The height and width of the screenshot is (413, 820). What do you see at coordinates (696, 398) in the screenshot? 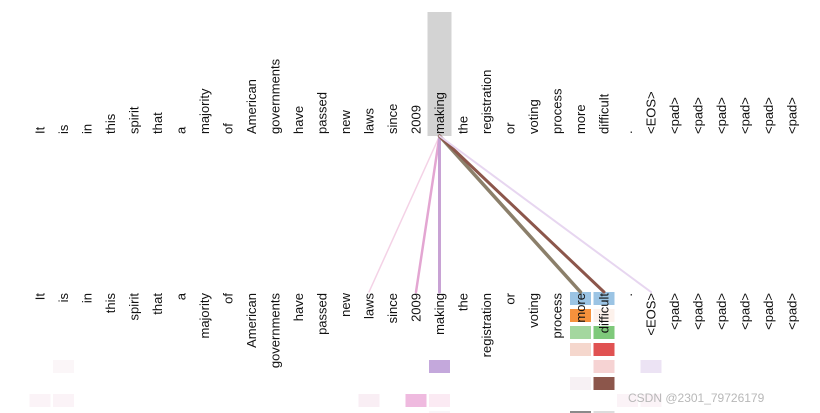
I see `watermark-text: CSDN @2301_79726179` at bounding box center [696, 398].